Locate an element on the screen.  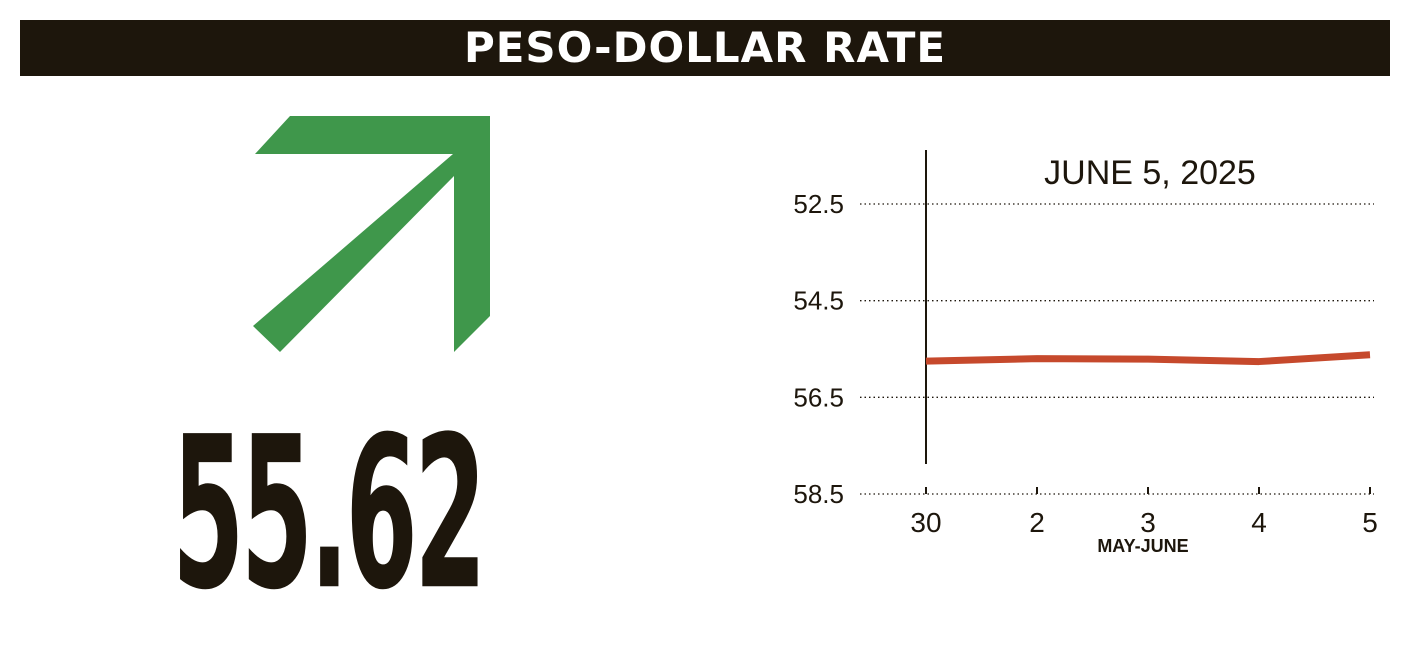
y-tick-label: 54.5 is located at coordinates (818, 301).